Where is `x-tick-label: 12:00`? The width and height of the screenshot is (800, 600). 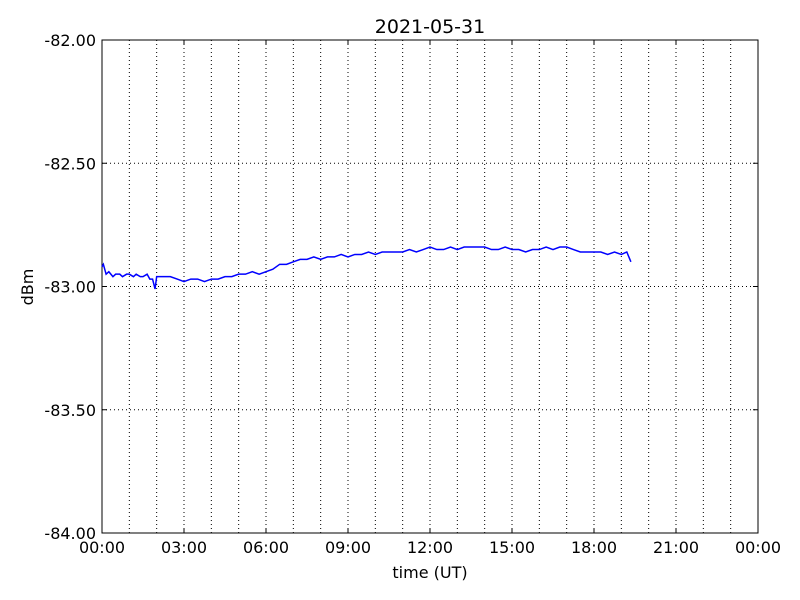 x-tick-label: 12:00 is located at coordinates (430, 547).